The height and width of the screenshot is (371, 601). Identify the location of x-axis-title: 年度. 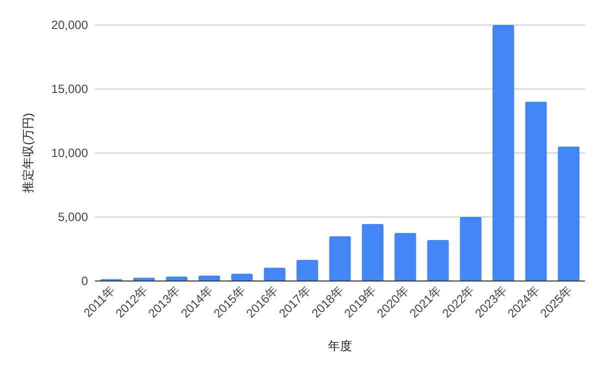
(340, 346).